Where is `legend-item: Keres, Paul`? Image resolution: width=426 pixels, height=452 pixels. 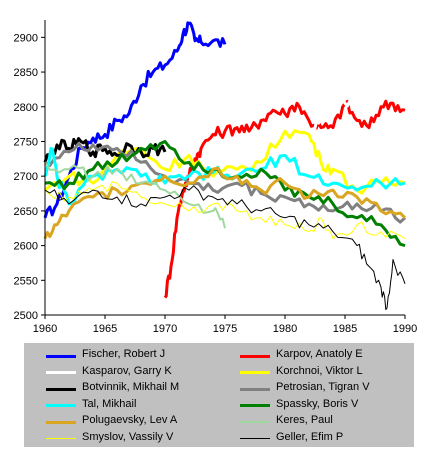 legend-item: Keres, Paul is located at coordinates (325, 421).